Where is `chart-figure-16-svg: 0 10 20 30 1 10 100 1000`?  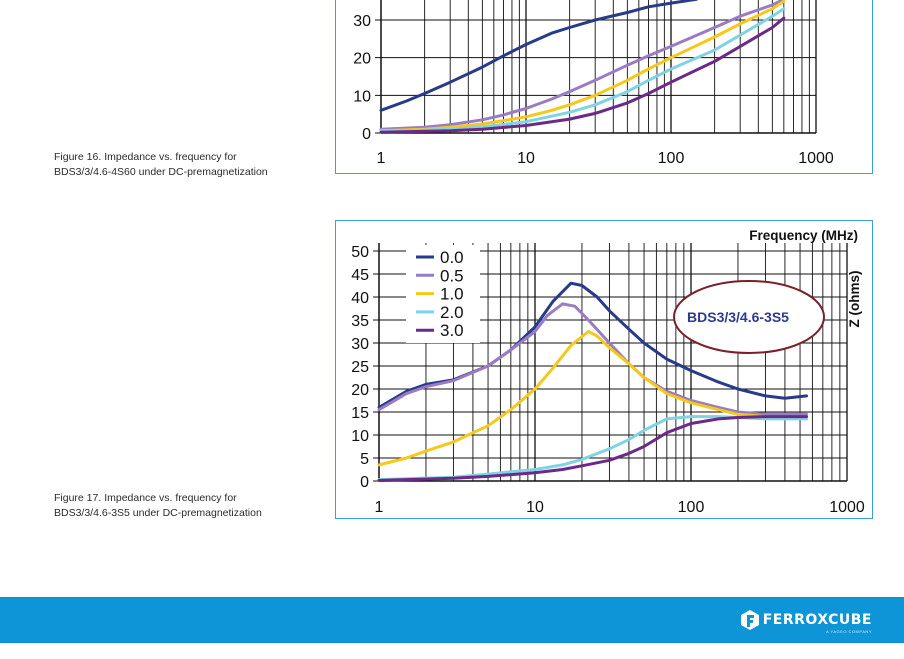 chart-figure-16-svg: 0 10 20 30 1 10 100 1000 is located at coordinates (593, 83).